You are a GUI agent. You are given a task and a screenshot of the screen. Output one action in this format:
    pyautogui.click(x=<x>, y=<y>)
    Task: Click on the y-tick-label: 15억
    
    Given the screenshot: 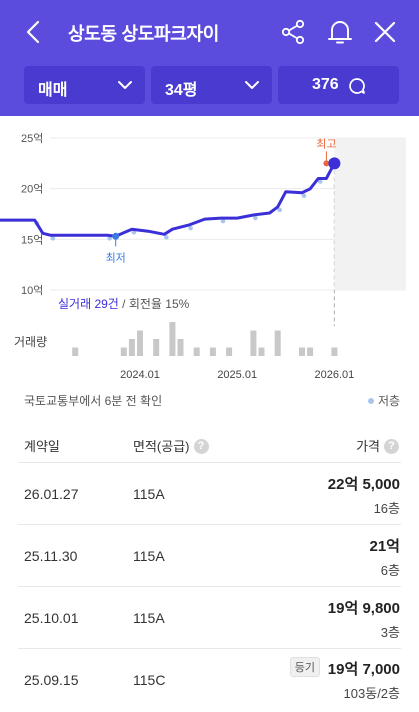 What is the action you would take?
    pyautogui.click(x=32, y=239)
    